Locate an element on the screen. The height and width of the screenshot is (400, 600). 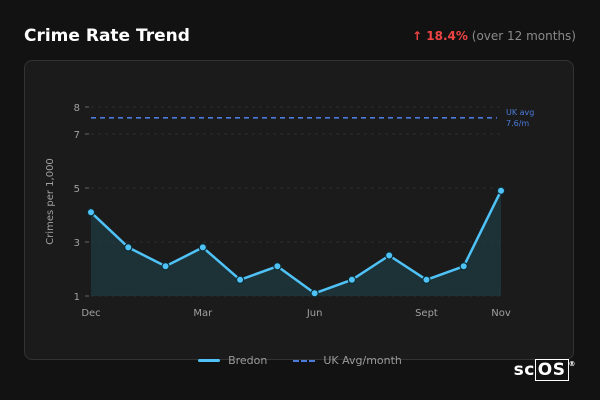
legend-label-reference: UK Avg/month is located at coordinates (362, 360).